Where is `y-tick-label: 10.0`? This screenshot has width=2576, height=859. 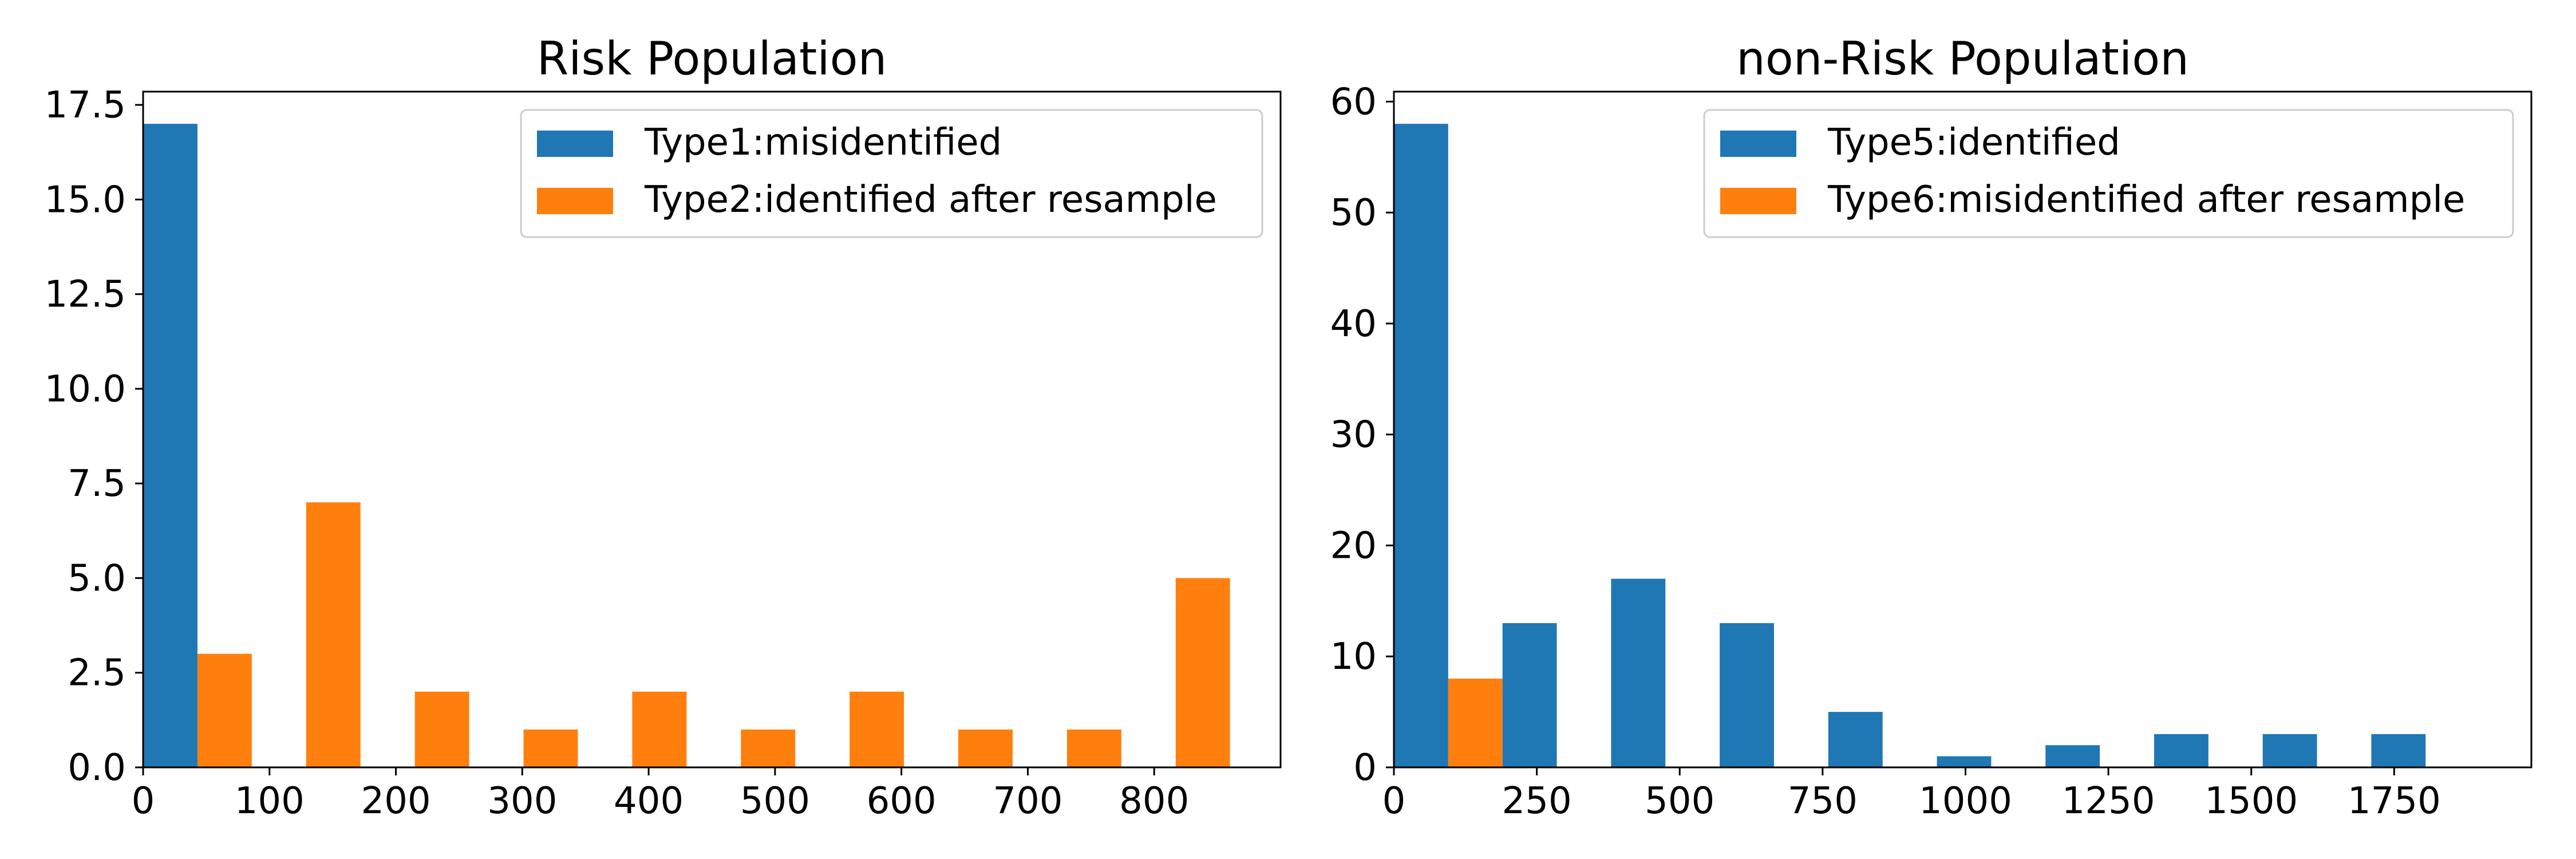
y-tick-label: 10.0 is located at coordinates (86, 389).